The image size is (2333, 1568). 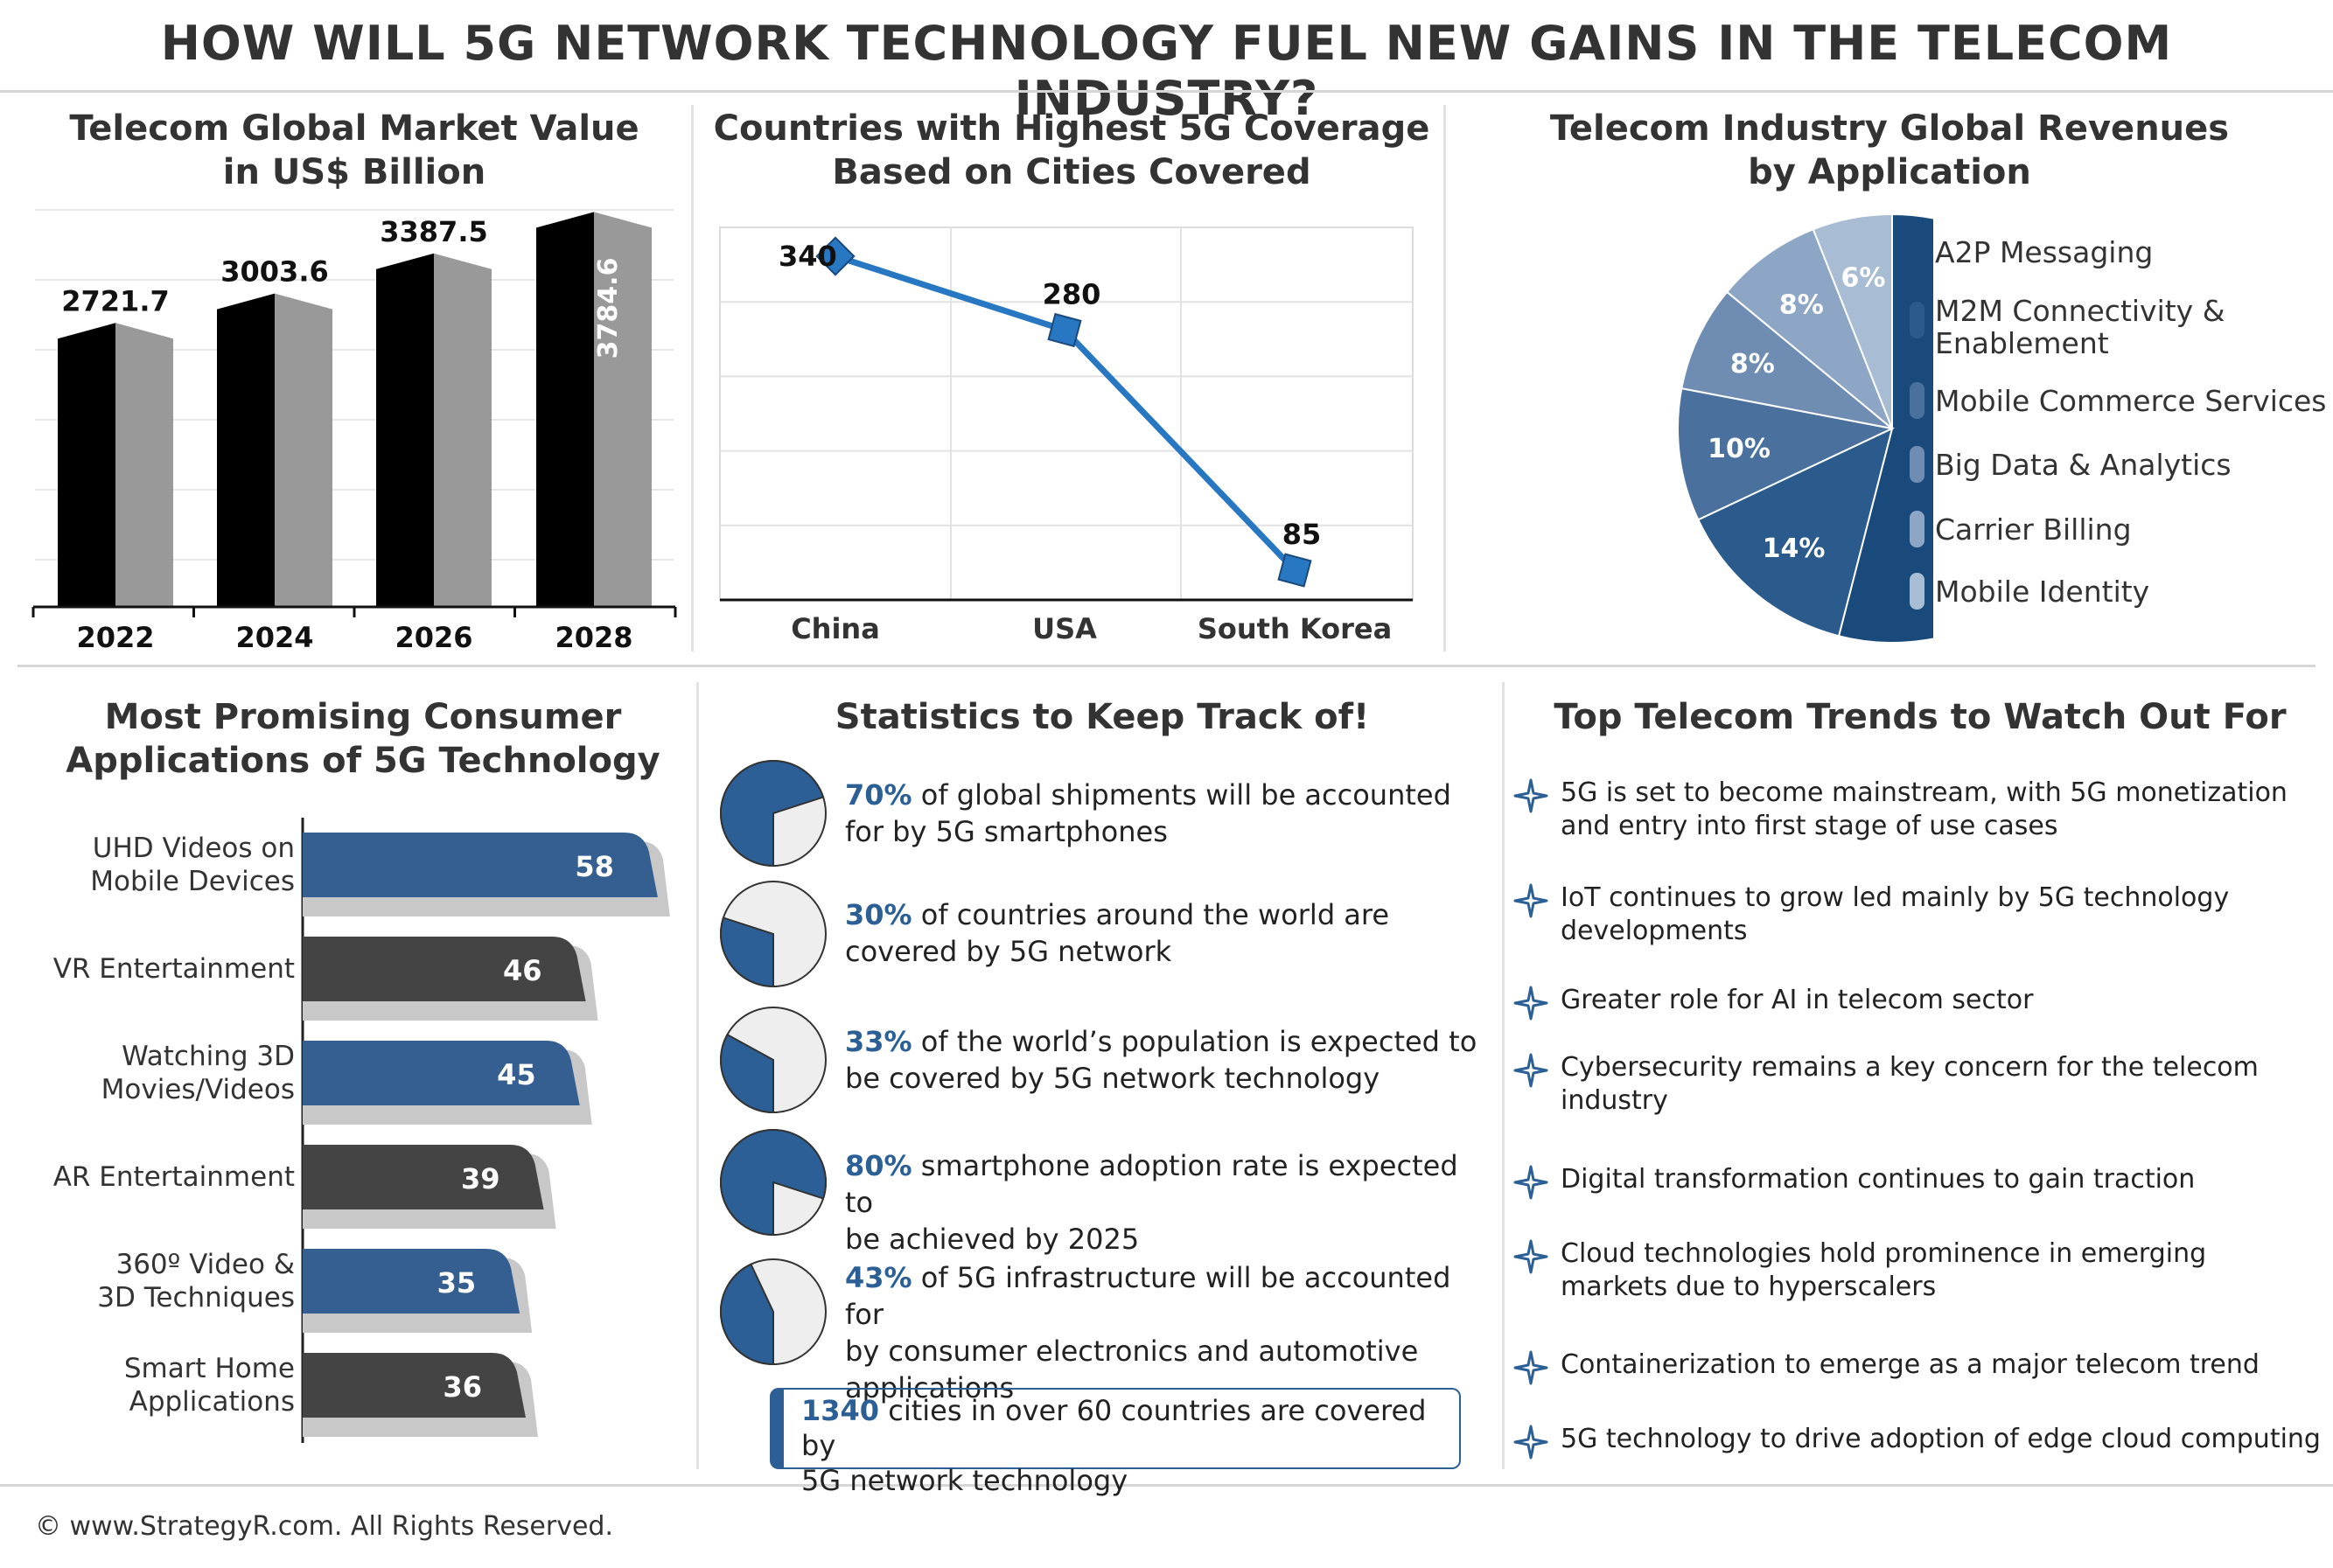 I want to click on pie-legend-label: M2M Connectivity & Enablement, so click(x=2132, y=327).